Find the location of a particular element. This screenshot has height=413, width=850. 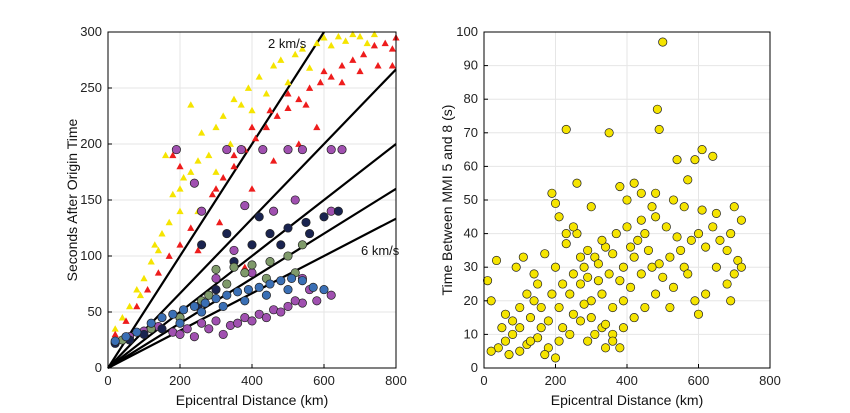

y-tick-label: 0 is located at coordinates (98, 367).